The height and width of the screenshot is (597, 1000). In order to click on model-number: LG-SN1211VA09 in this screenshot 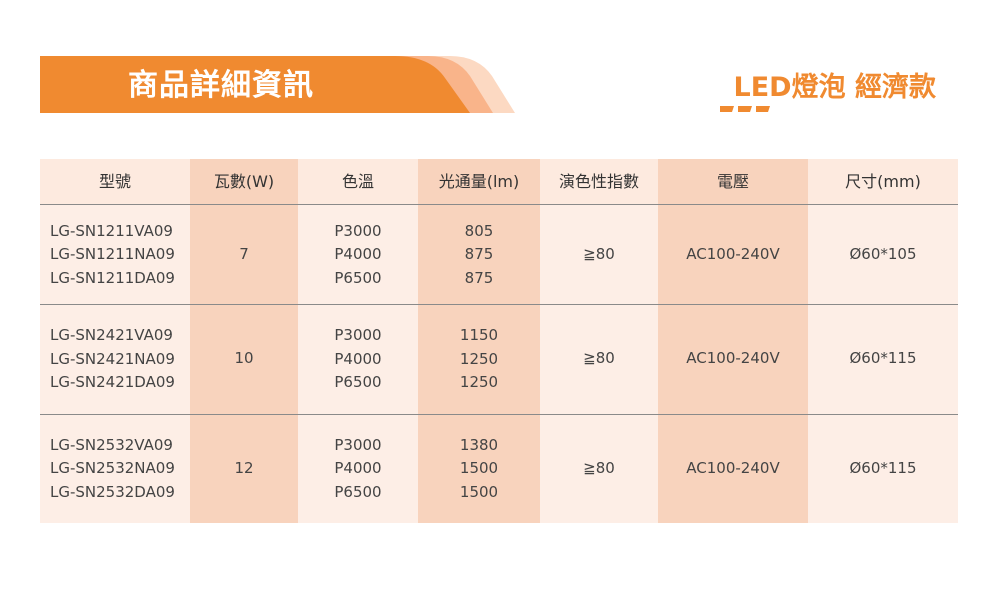, I will do `click(111, 230)`.